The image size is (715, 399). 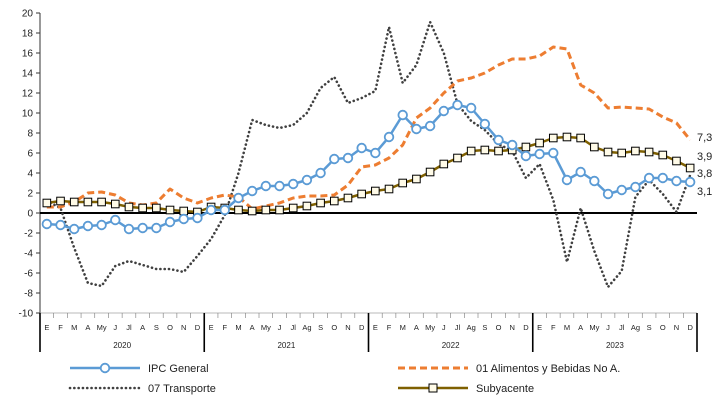 What do you see at coordinates (139, 368) in the screenshot?
I see `legend-item: IPC General` at bounding box center [139, 368].